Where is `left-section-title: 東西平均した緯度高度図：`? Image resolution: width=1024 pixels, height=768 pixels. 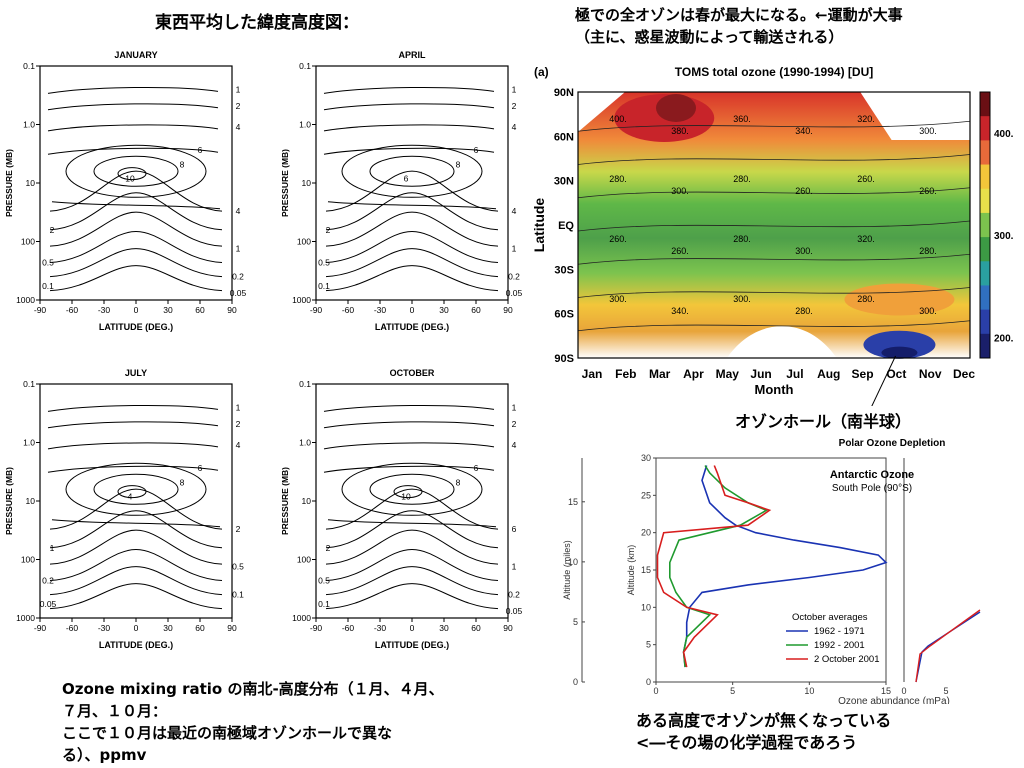
left-section-title: 東西平均した緯度高度図： is located at coordinates (257, 23).